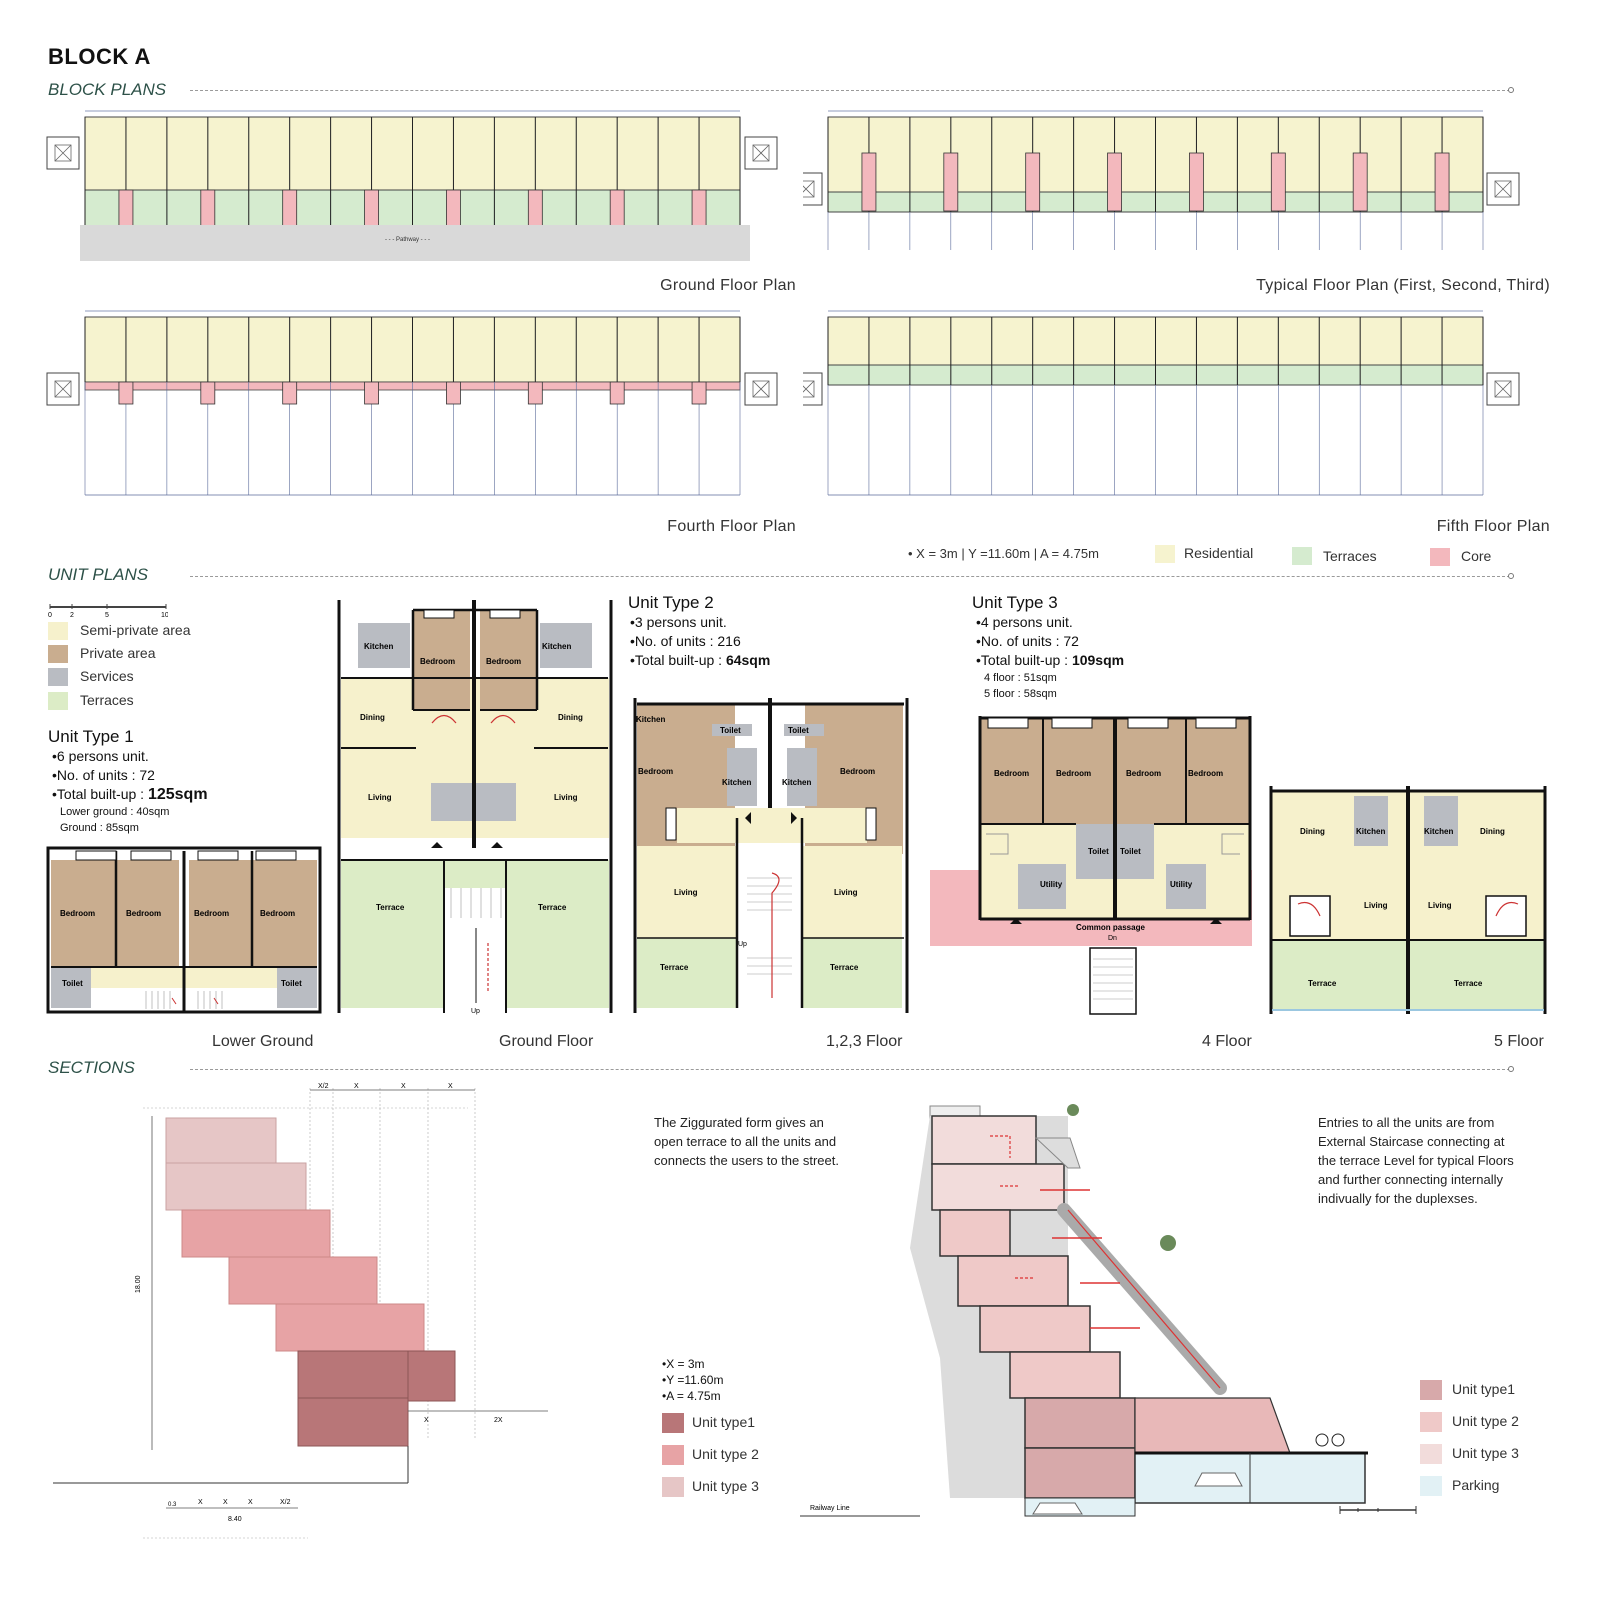  I want to click on floor-caption-ground: Ground Floor, so click(546, 1041).